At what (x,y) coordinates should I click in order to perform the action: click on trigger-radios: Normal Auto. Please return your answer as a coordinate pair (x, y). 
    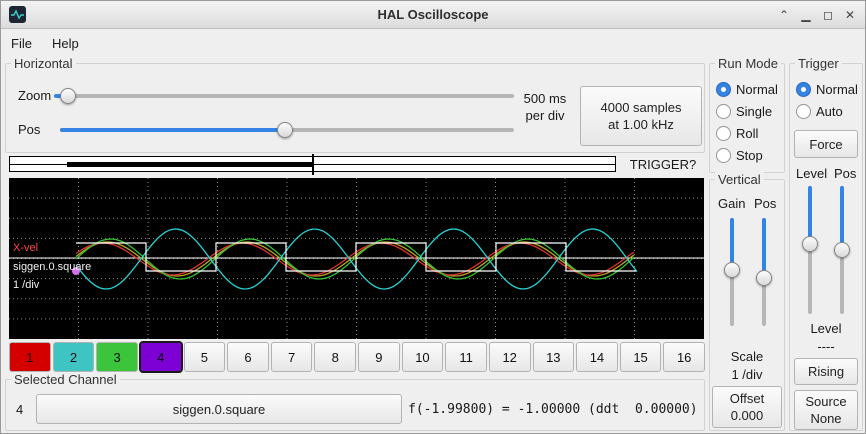
    Looking at the image, I should click on (826, 100).